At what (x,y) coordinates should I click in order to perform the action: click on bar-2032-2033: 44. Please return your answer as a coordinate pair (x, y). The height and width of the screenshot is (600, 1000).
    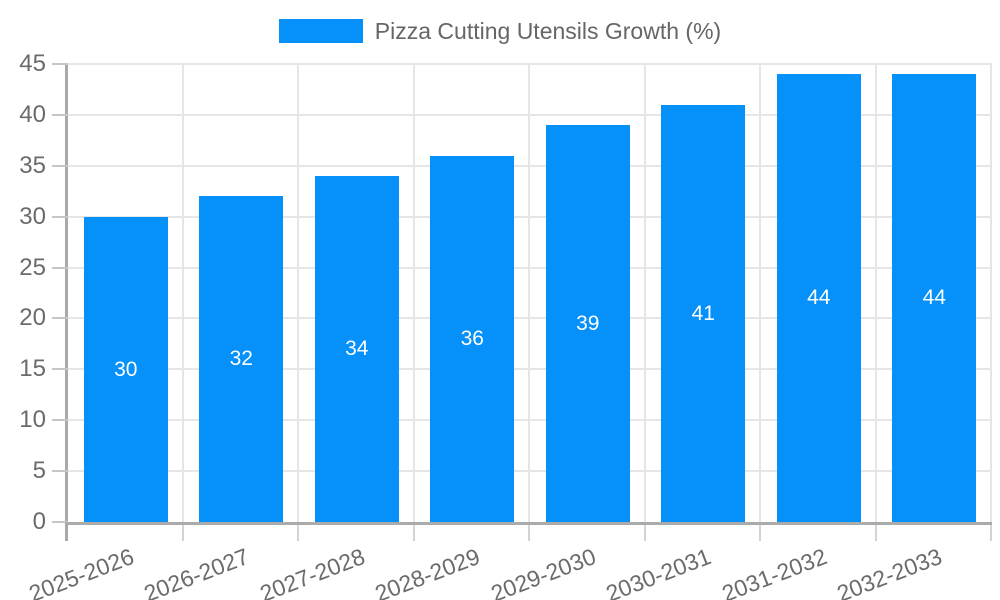
    Looking at the image, I should click on (934, 298).